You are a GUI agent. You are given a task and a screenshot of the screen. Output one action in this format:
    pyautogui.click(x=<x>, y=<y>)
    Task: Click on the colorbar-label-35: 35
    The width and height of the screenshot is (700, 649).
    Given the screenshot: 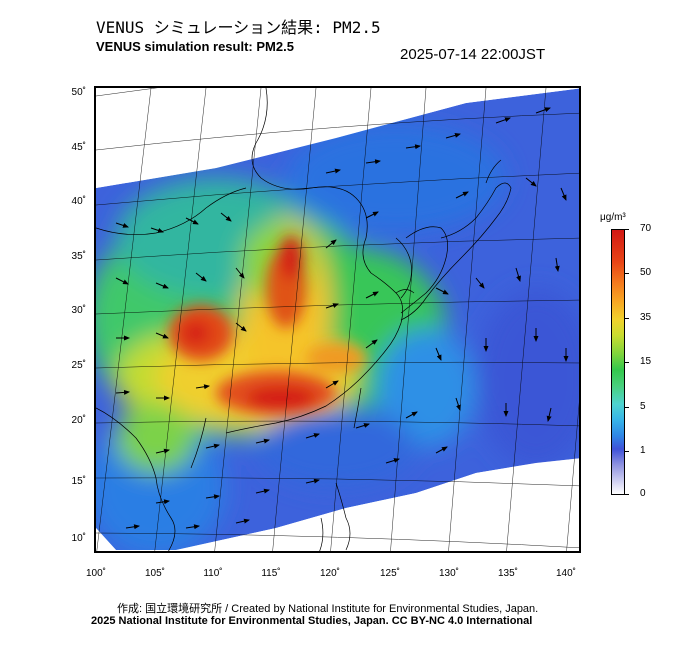 What is the action you would take?
    pyautogui.click(x=646, y=317)
    